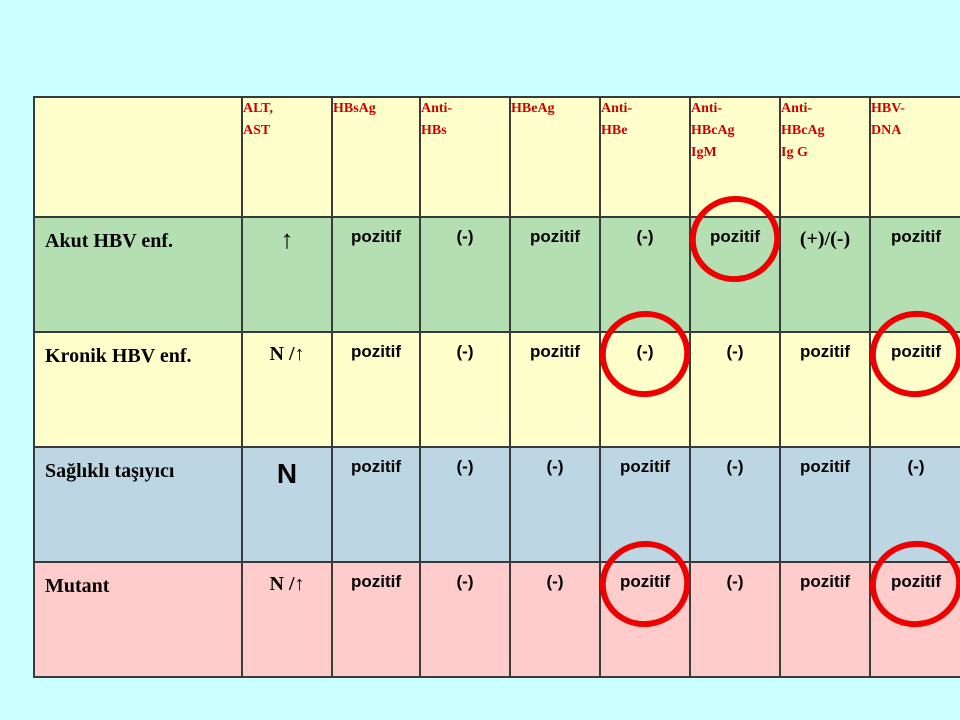 This screenshot has height=720, width=960. Describe the element at coordinates (138, 274) in the screenshot. I see `row-name: Akut HBV enf.` at that location.